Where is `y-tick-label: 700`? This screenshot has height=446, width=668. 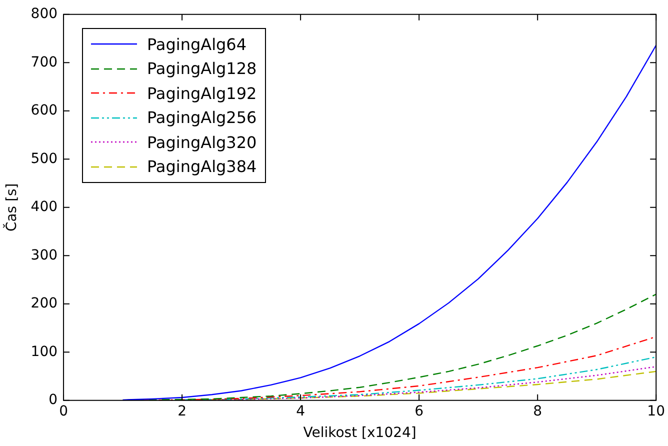 y-tick-label: 700 is located at coordinates (44, 62).